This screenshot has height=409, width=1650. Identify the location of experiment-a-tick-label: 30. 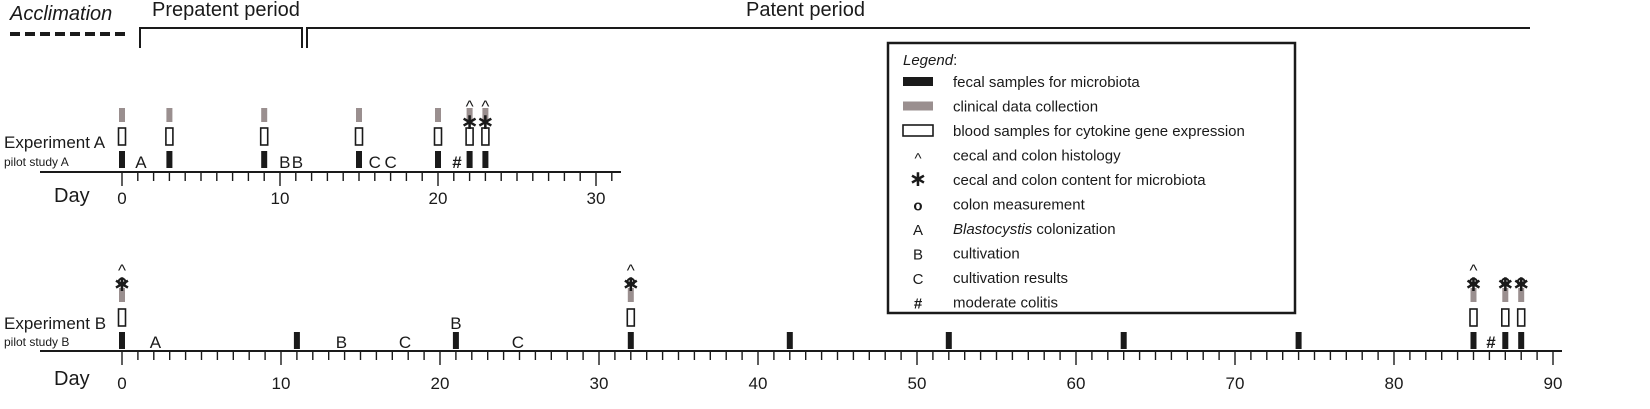
(596, 198).